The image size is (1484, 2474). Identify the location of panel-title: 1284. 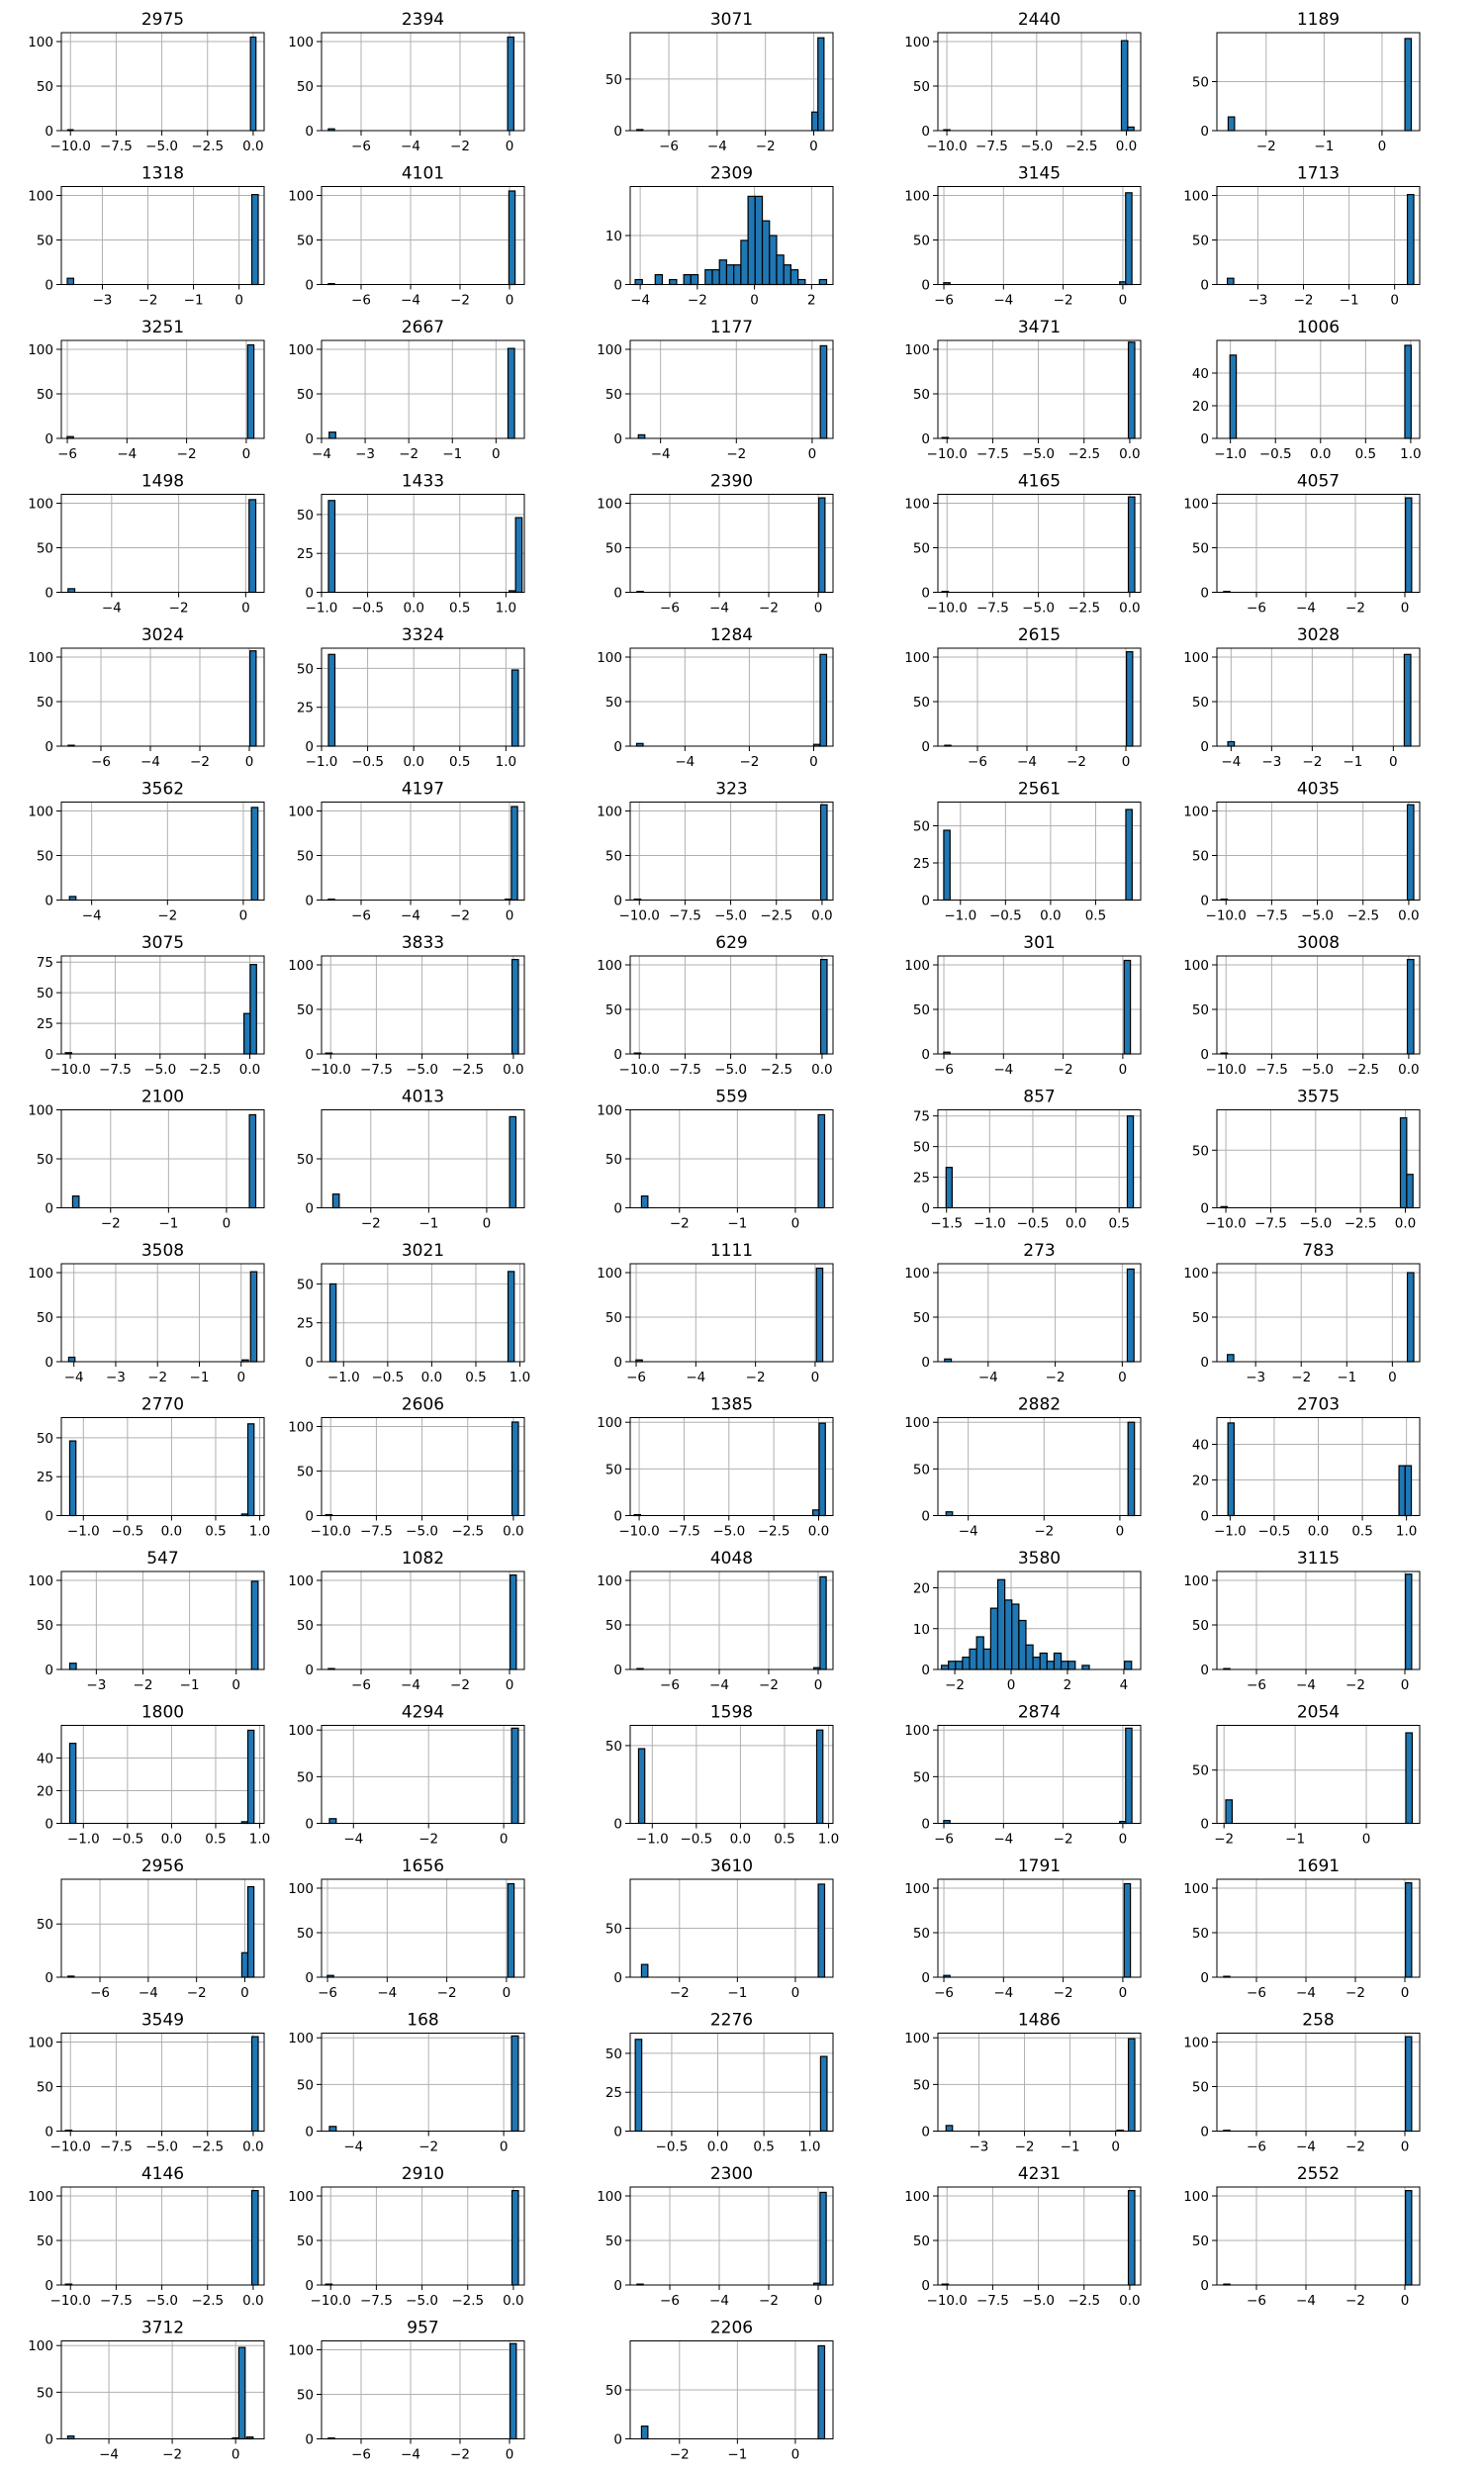
(731, 635).